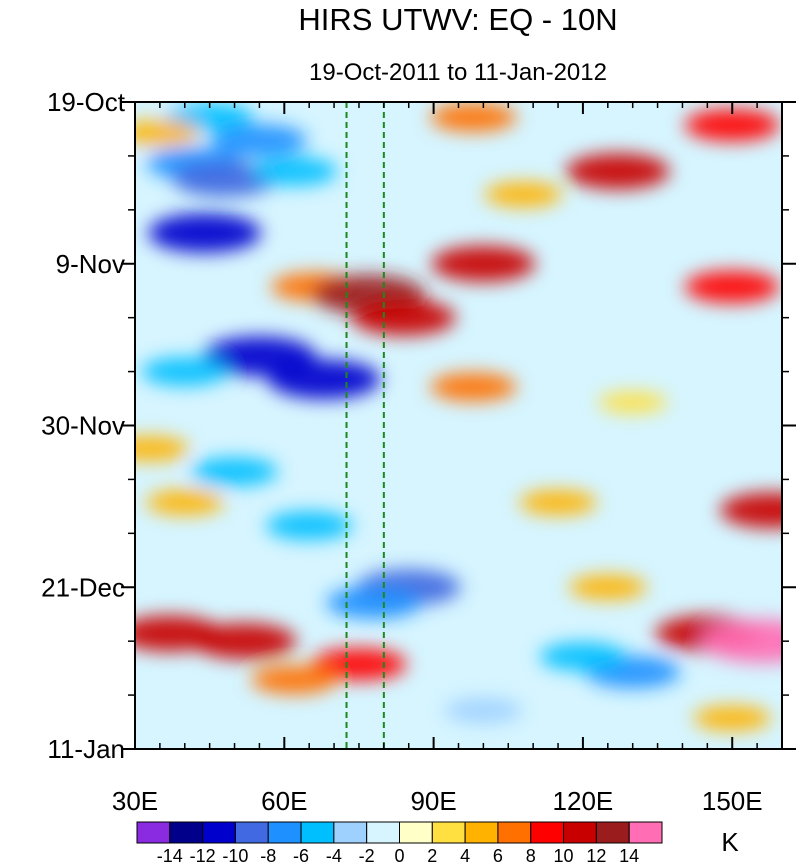 The image size is (801, 864). I want to click on colorbar-label-8: 2, so click(432, 855).